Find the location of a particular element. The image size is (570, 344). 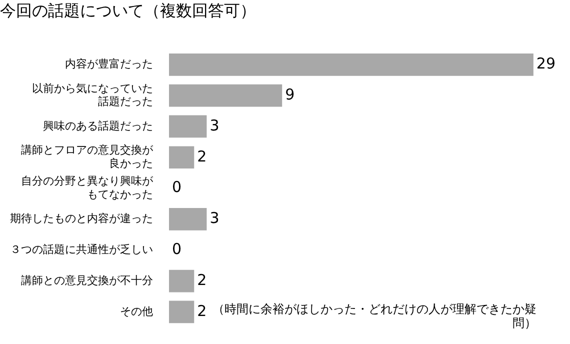

y-tick-label: 講師との意見交換が不十分 is located at coordinates (87, 280).